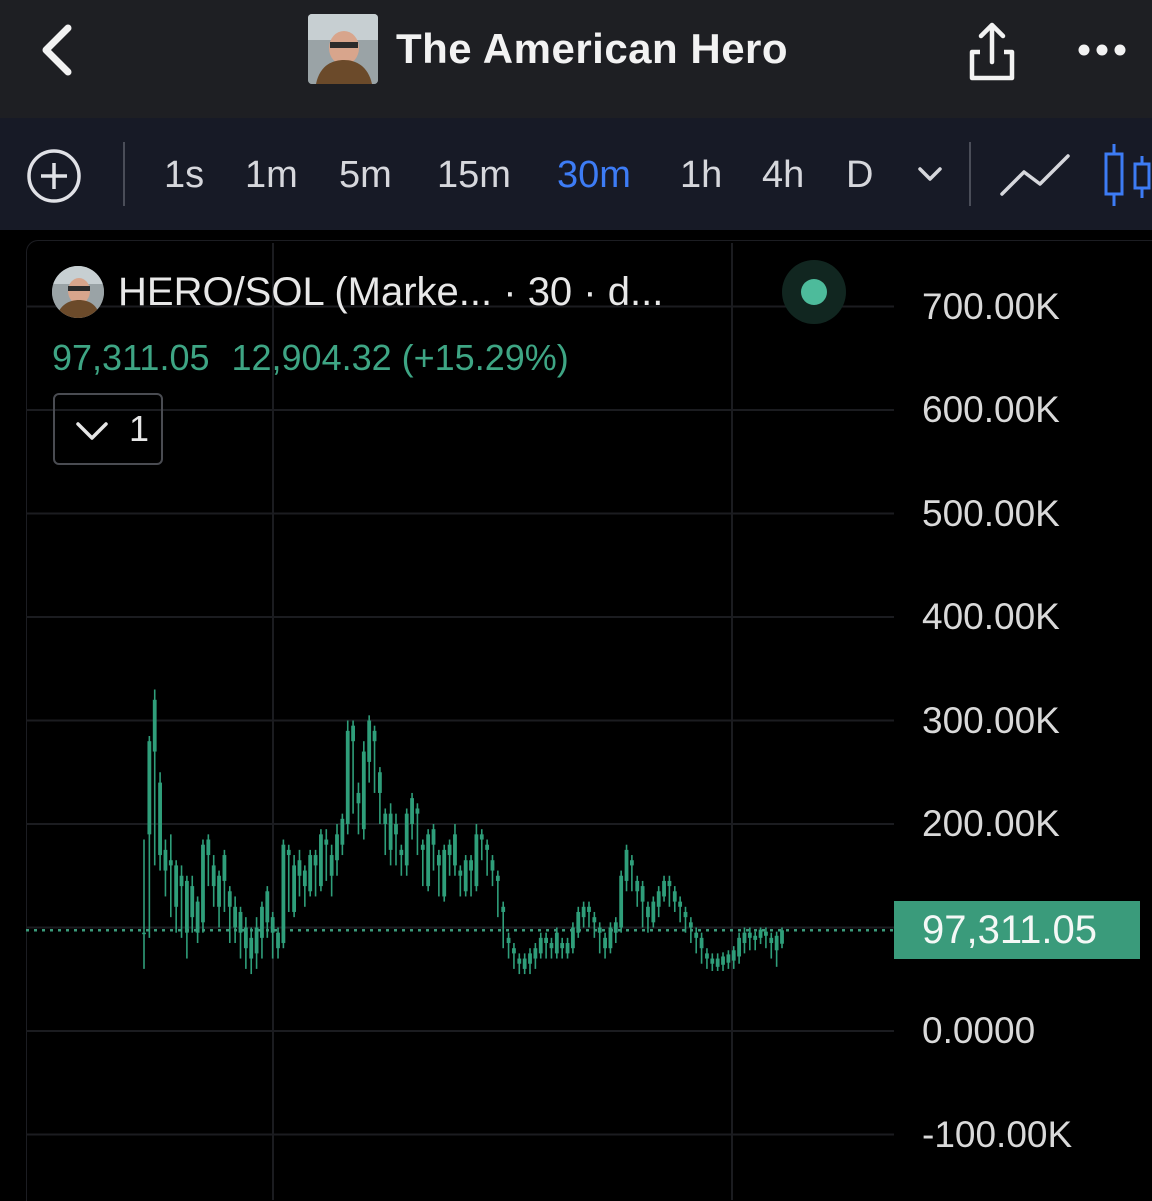 This screenshot has height=1201, width=1152. Describe the element at coordinates (92, 431) in the screenshot. I see `chevron-down-icon` at that location.